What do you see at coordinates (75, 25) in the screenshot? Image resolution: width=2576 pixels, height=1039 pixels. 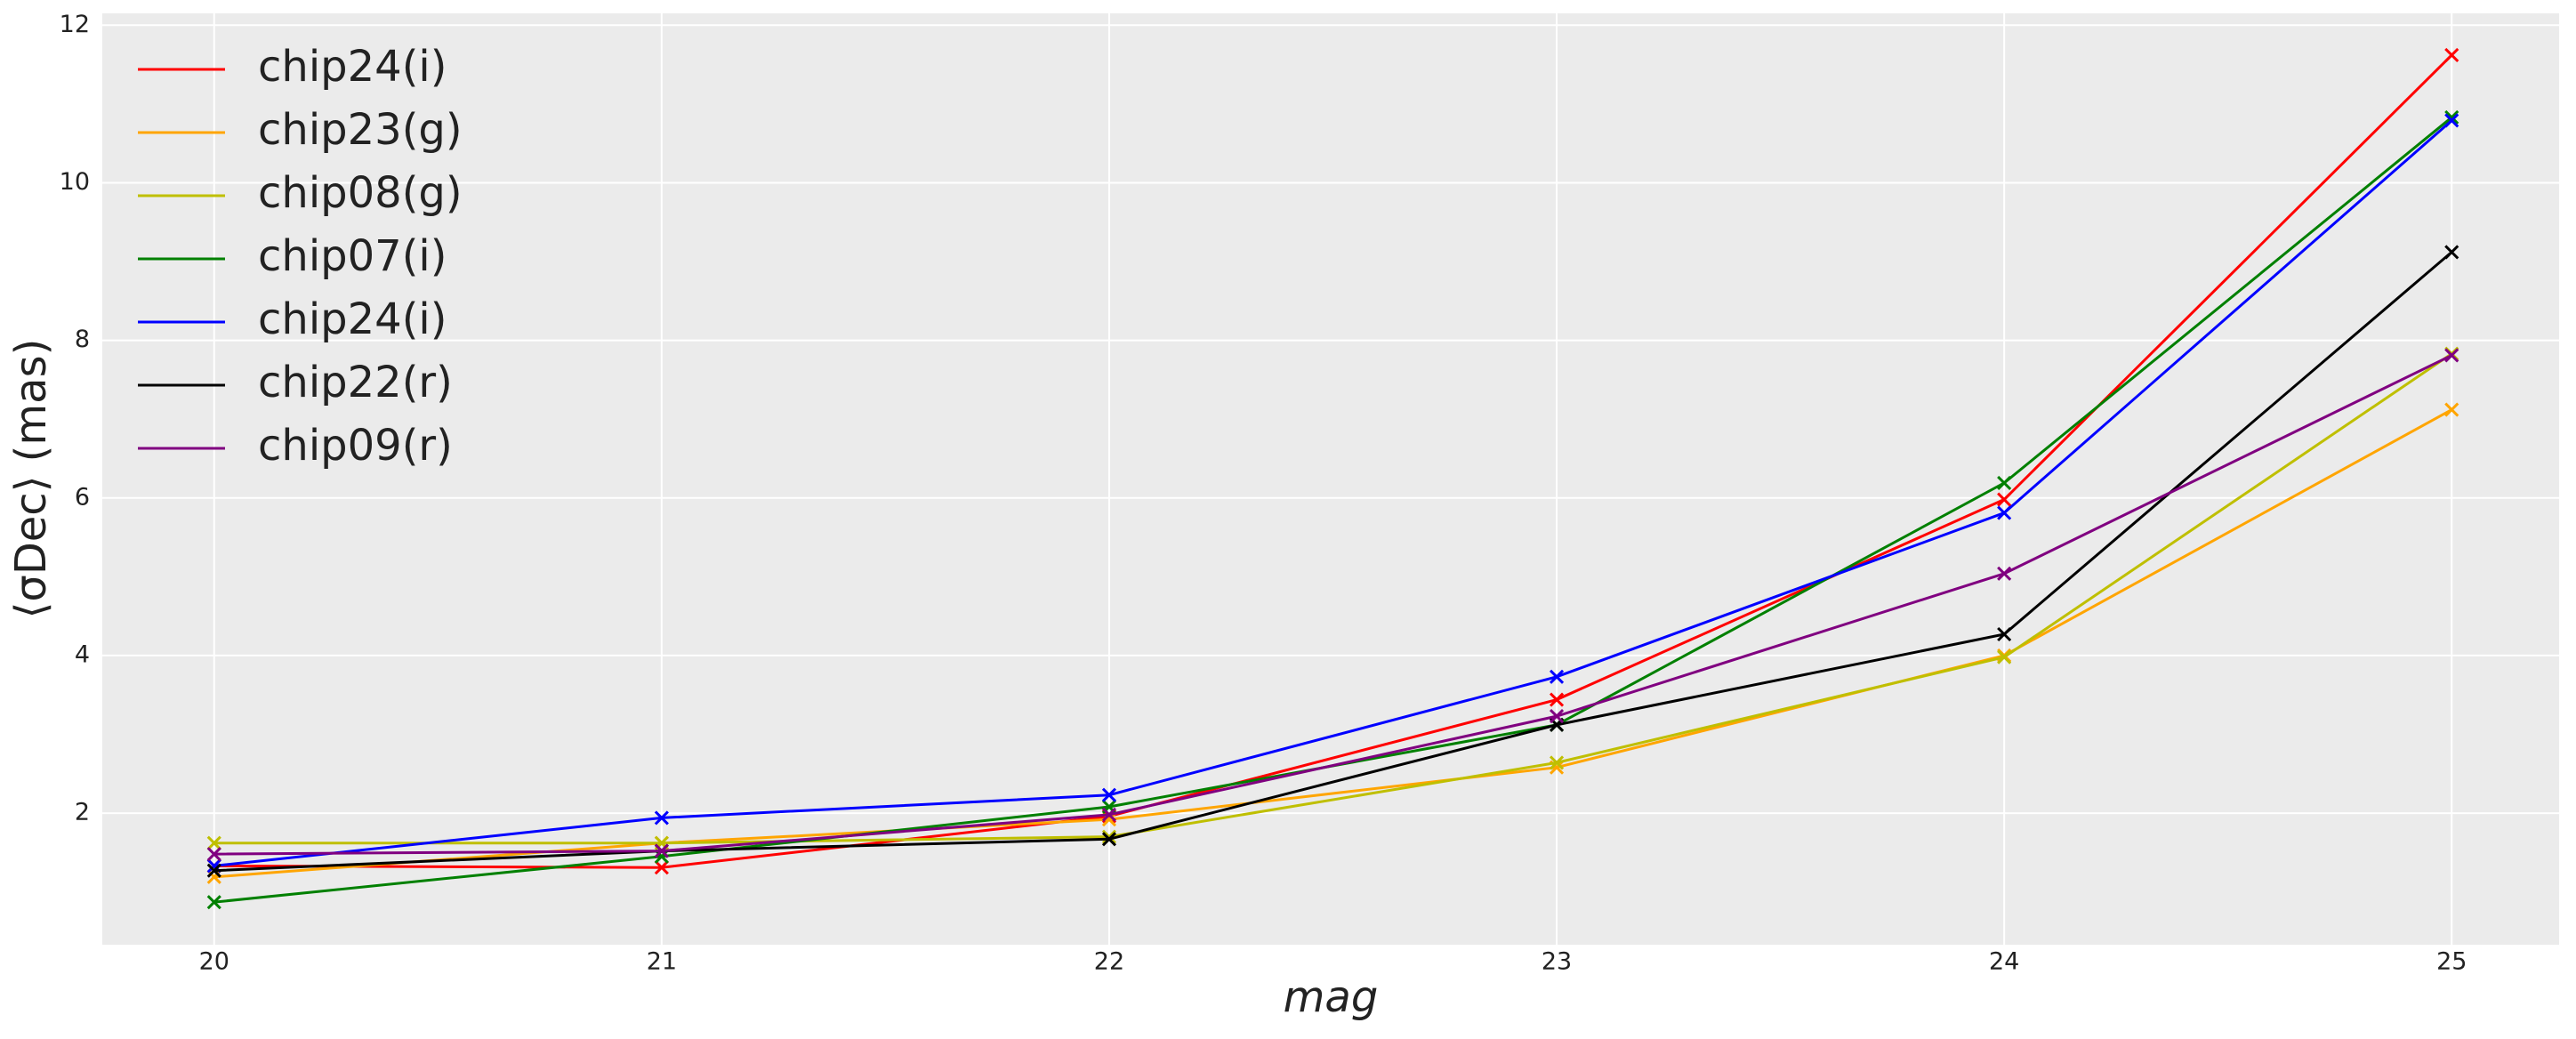 I see `y-tick-label: 12` at bounding box center [75, 25].